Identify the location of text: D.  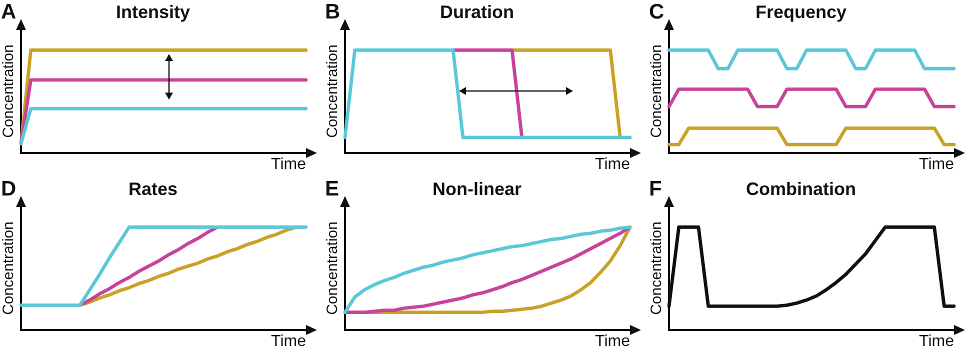
(8, 188).